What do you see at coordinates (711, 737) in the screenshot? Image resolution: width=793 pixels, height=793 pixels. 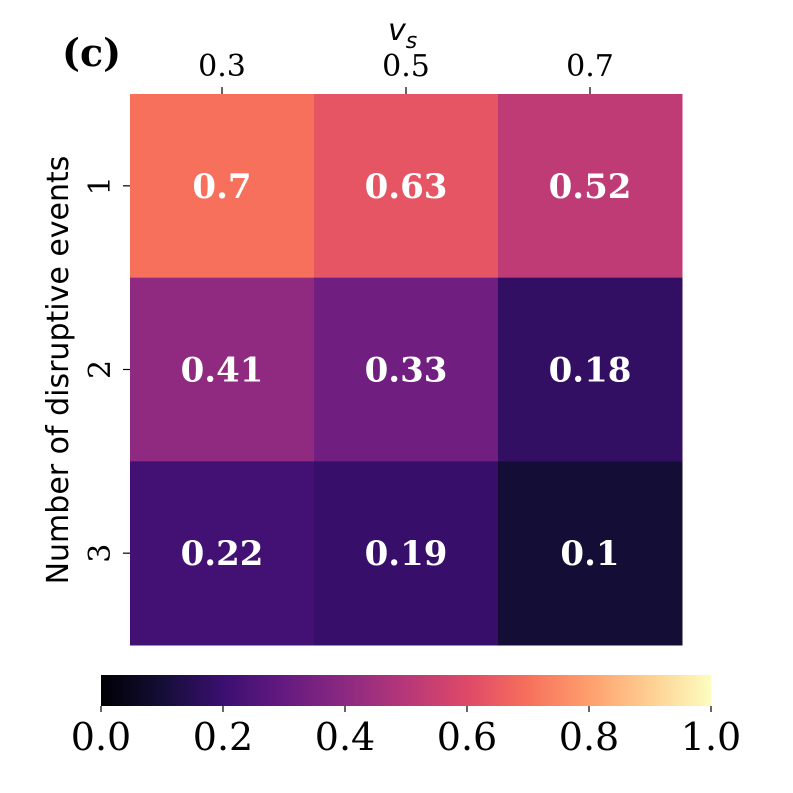 I see `colorbar-tick-label: 1.0` at bounding box center [711, 737].